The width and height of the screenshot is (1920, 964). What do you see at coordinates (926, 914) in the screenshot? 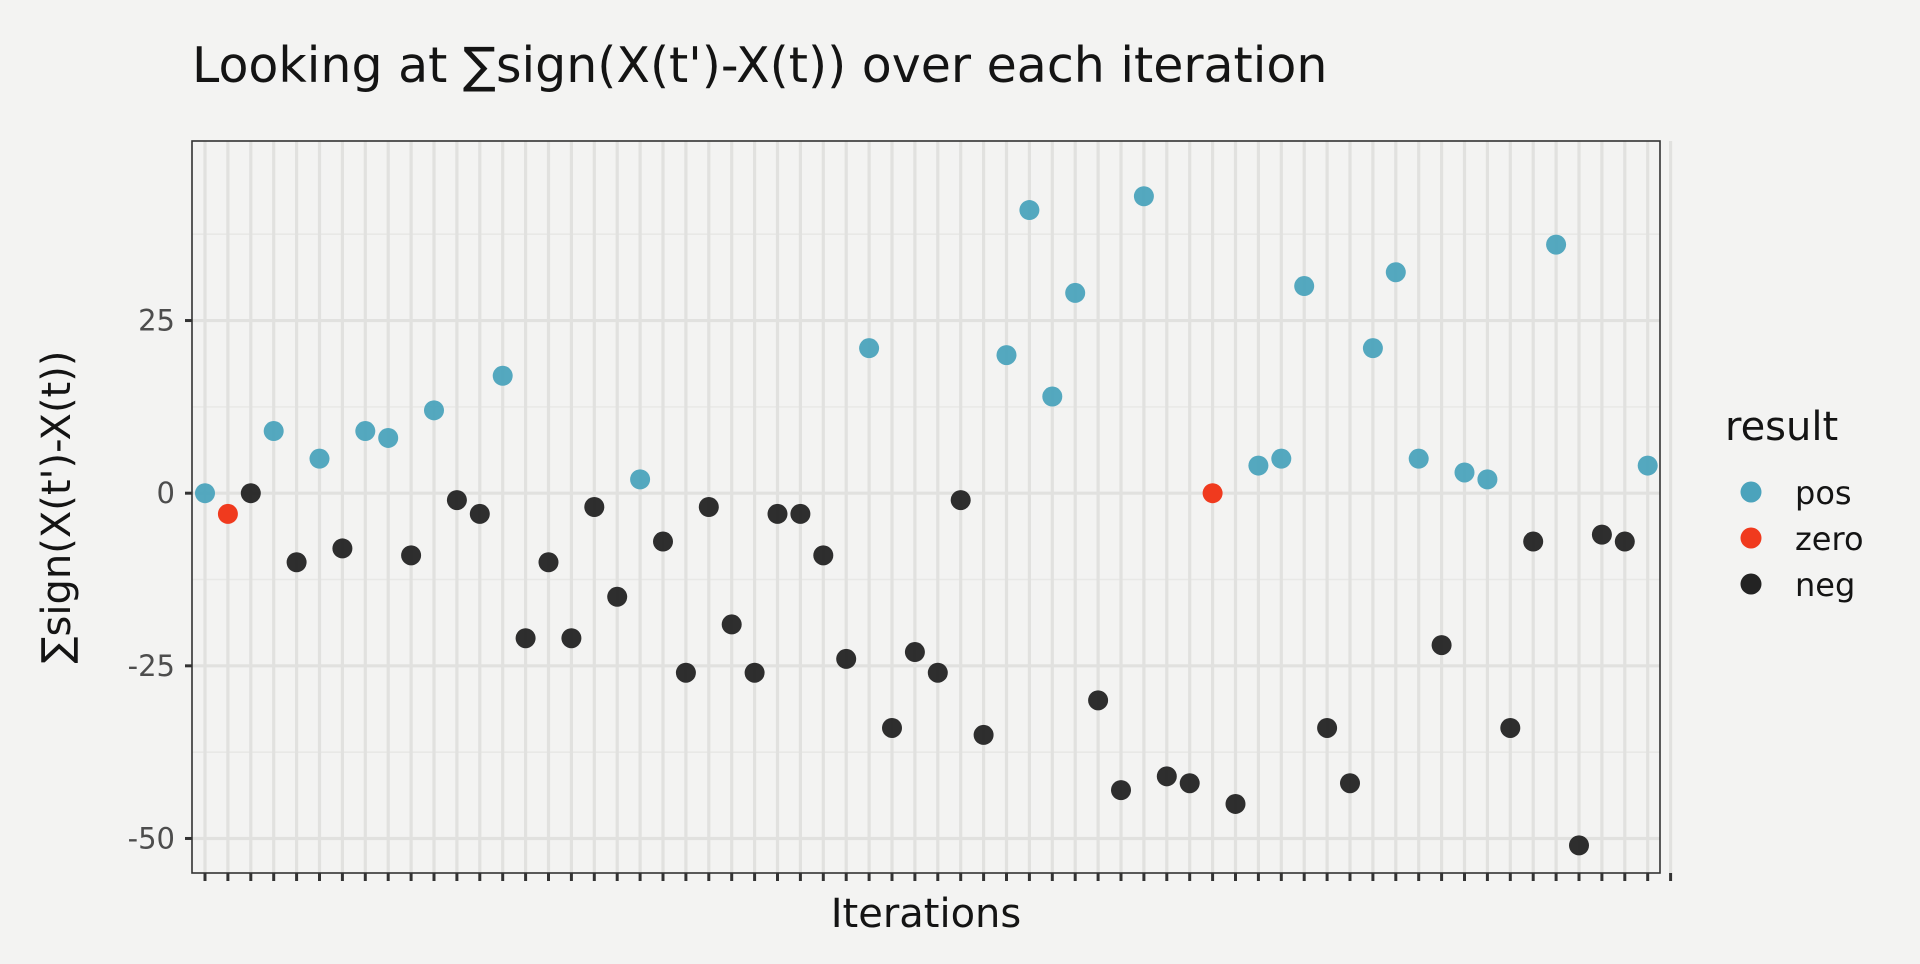
I see `x-axis-title: Iterations` at bounding box center [926, 914].